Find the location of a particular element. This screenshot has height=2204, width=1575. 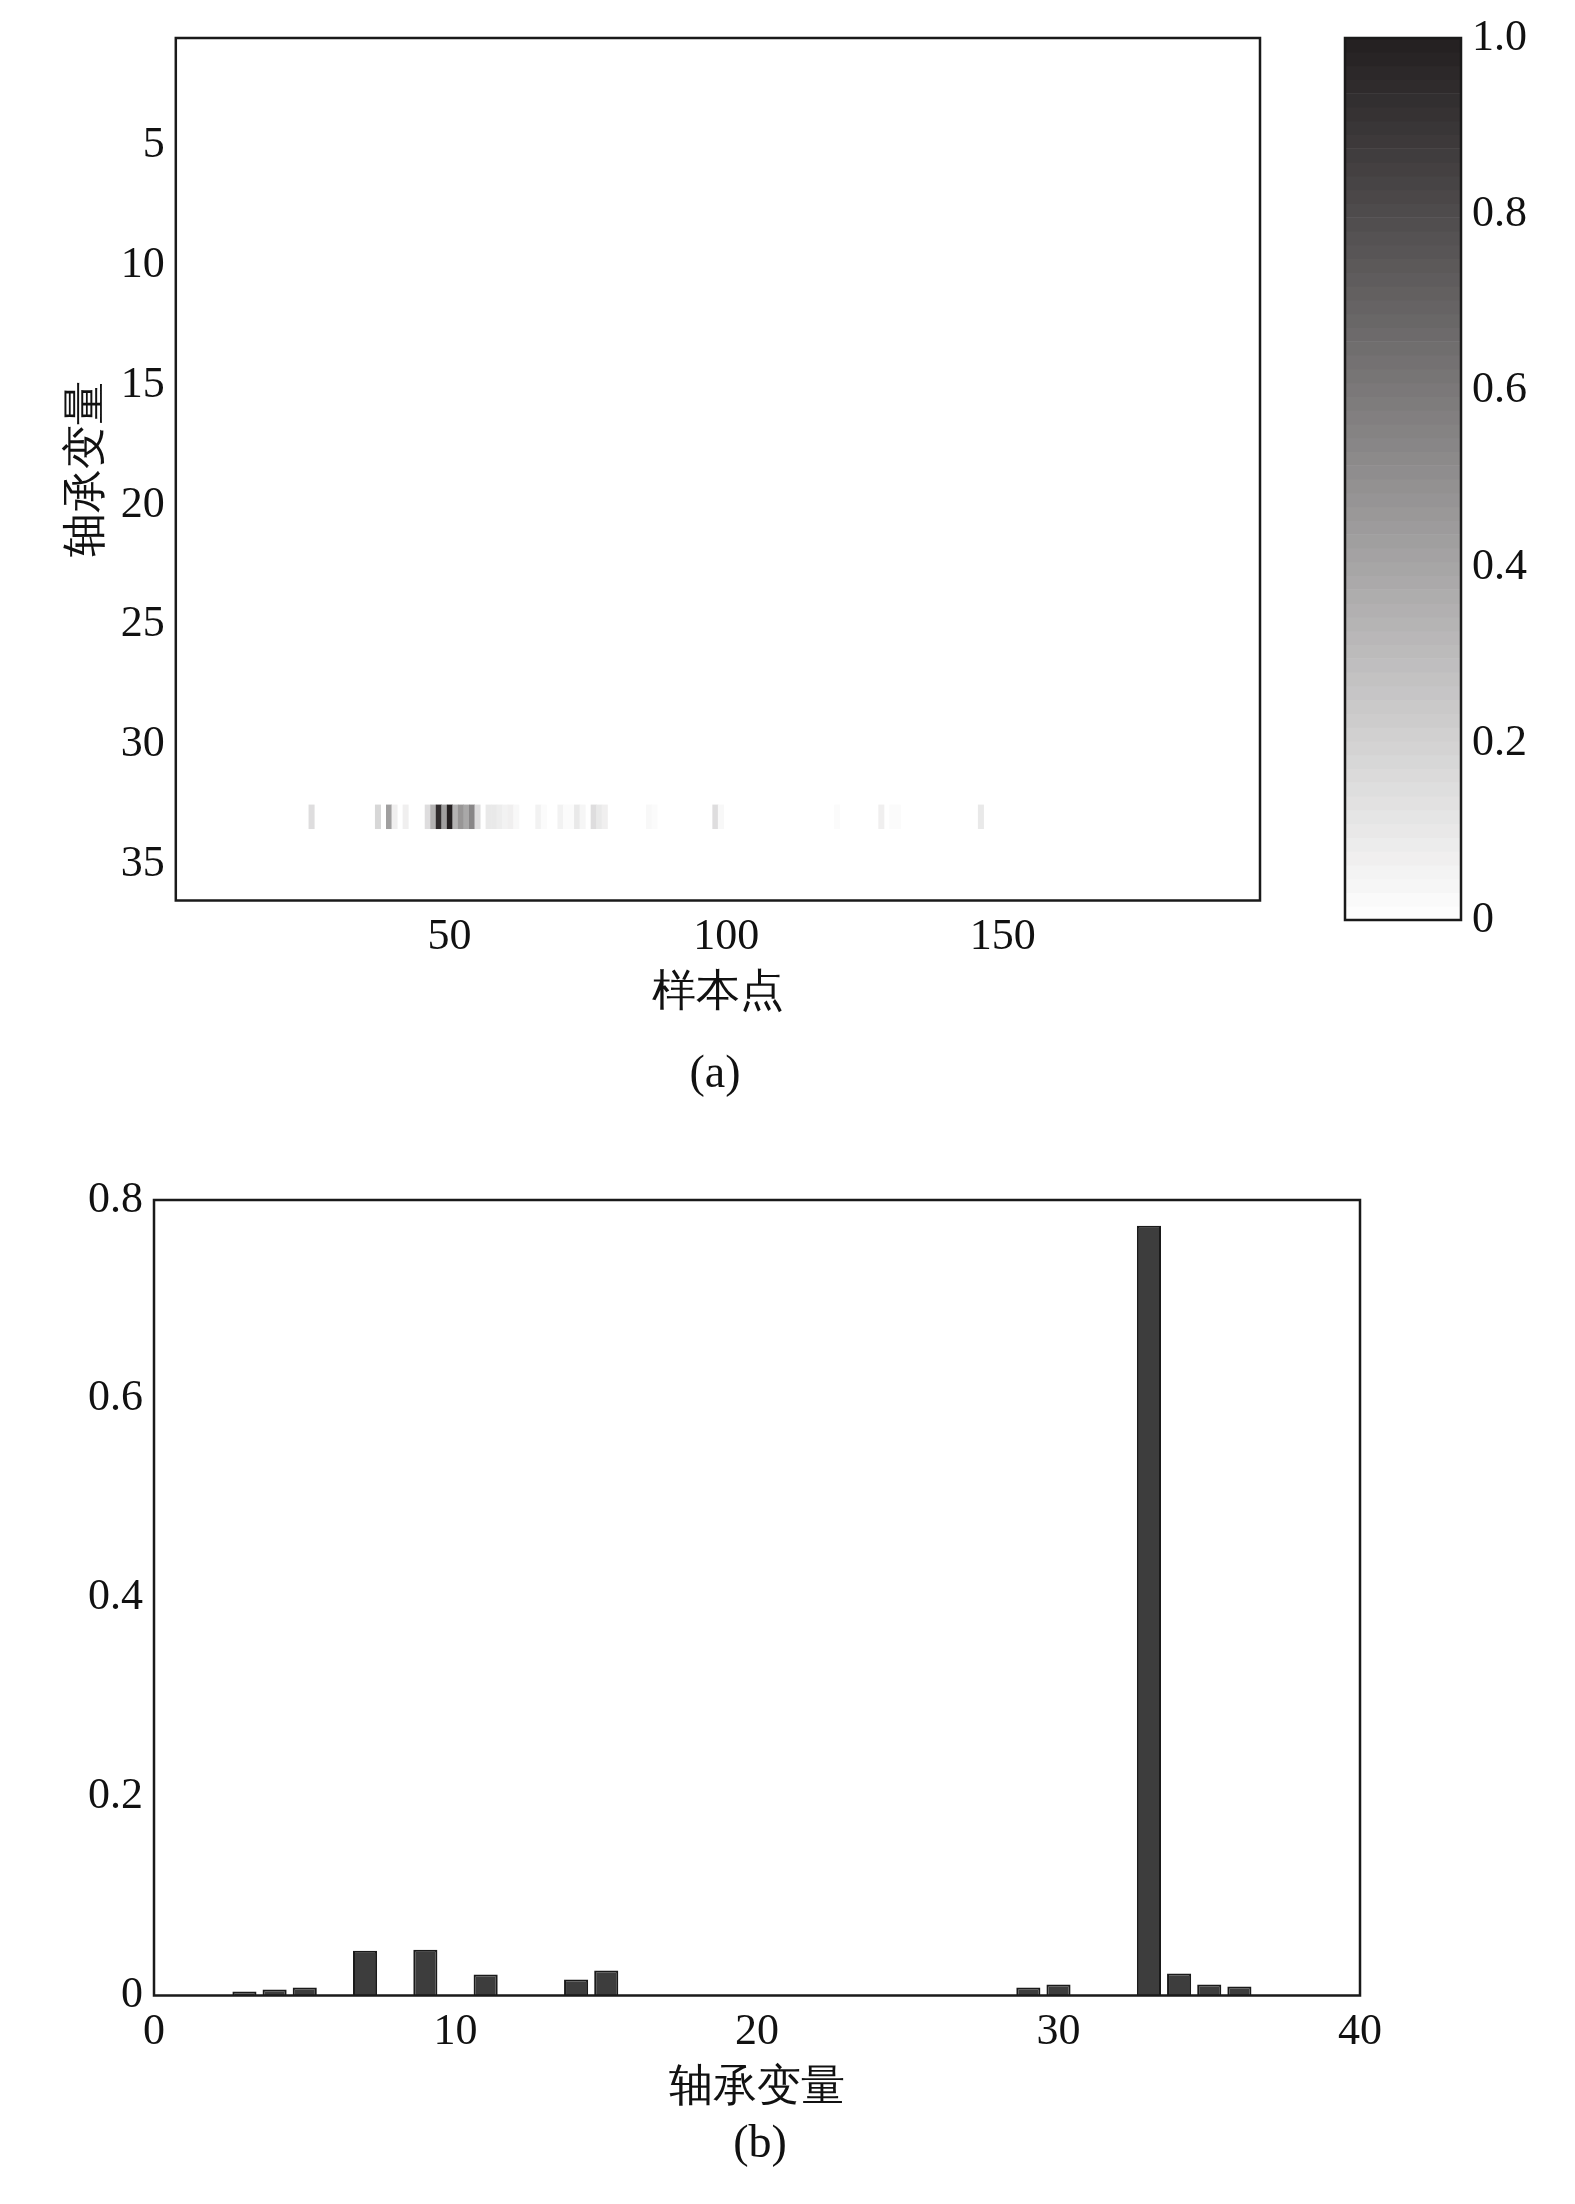

x-tick-label: 50 is located at coordinates (449, 935).